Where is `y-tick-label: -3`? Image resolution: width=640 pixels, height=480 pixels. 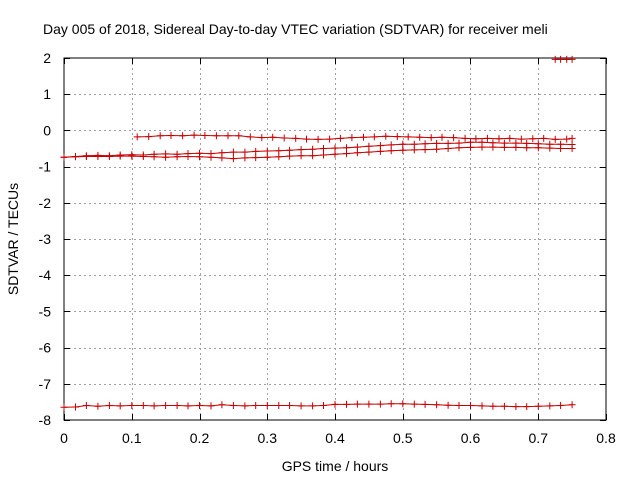
y-tick-label: -3 is located at coordinates (45, 239).